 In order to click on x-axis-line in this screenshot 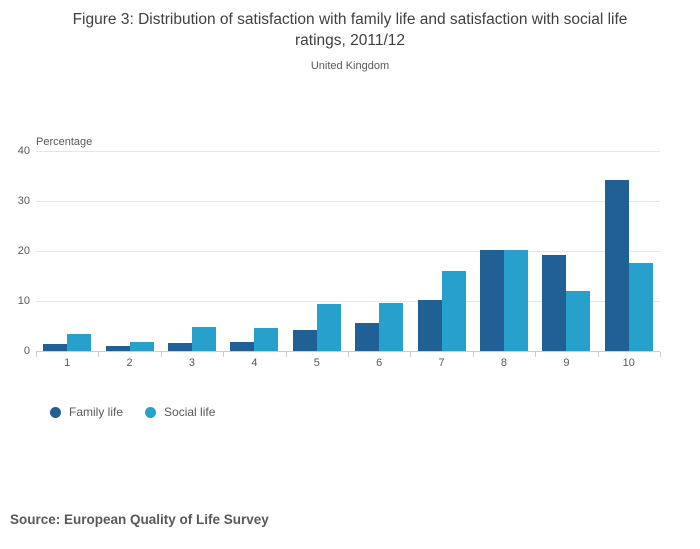, I will do `click(348, 351)`.